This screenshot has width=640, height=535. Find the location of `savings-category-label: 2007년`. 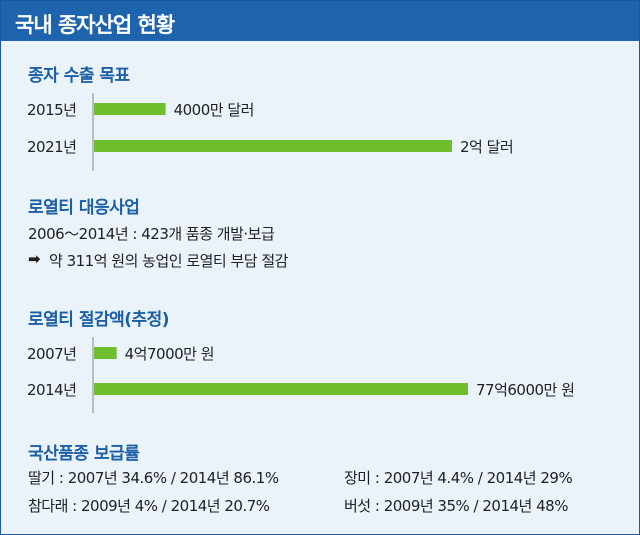

savings-category-label: 2007년 is located at coordinates (51, 354).